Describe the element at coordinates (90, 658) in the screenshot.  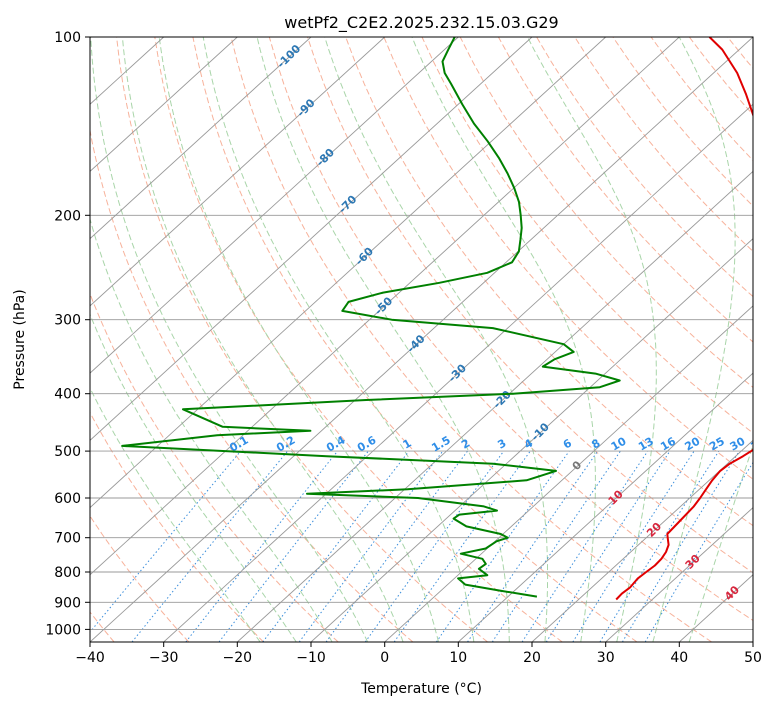
I see `x-tick-label: −40` at that location.